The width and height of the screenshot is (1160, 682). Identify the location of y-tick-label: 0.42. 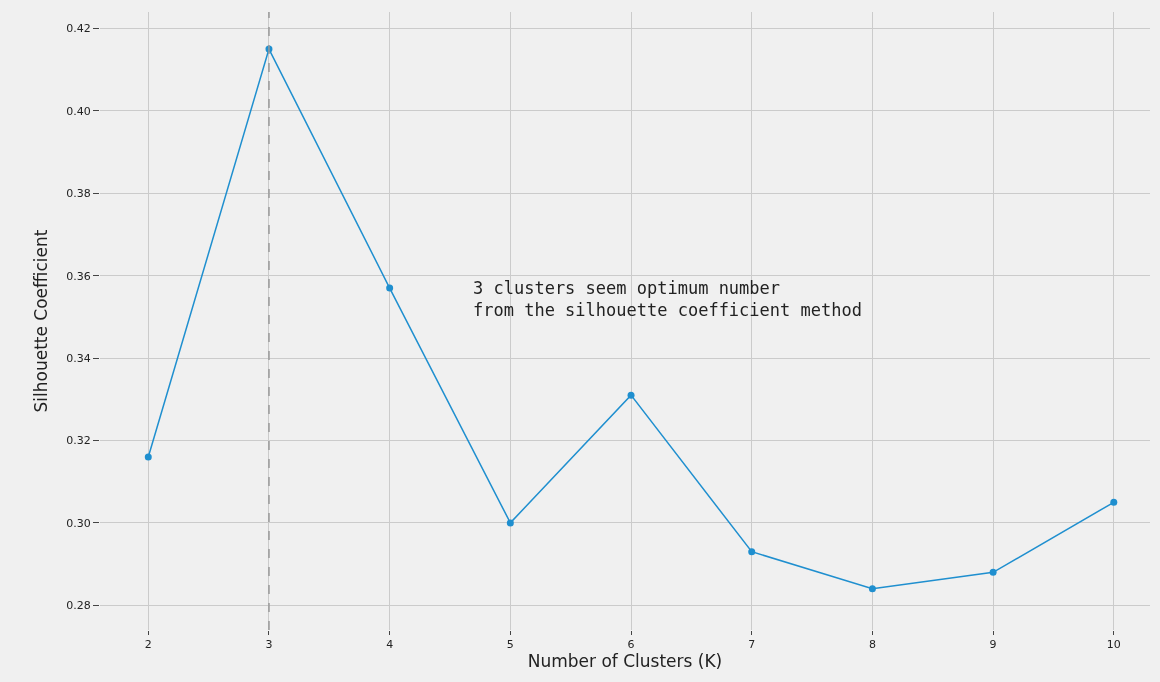
(78, 29).